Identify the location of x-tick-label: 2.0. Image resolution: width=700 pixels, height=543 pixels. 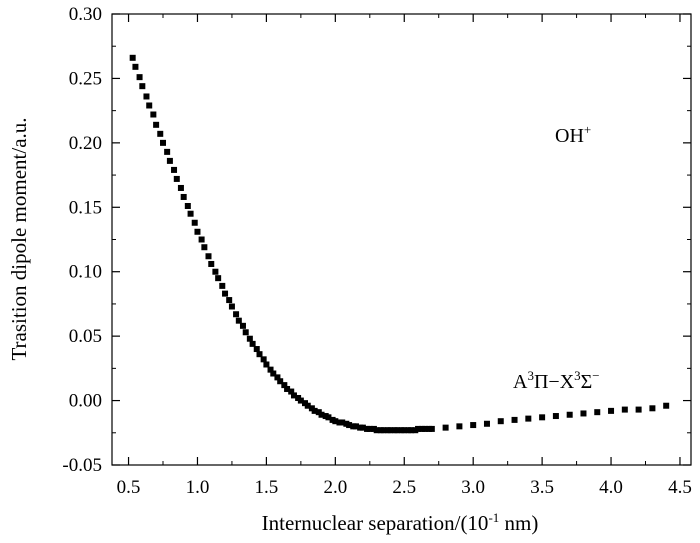
(335, 487).